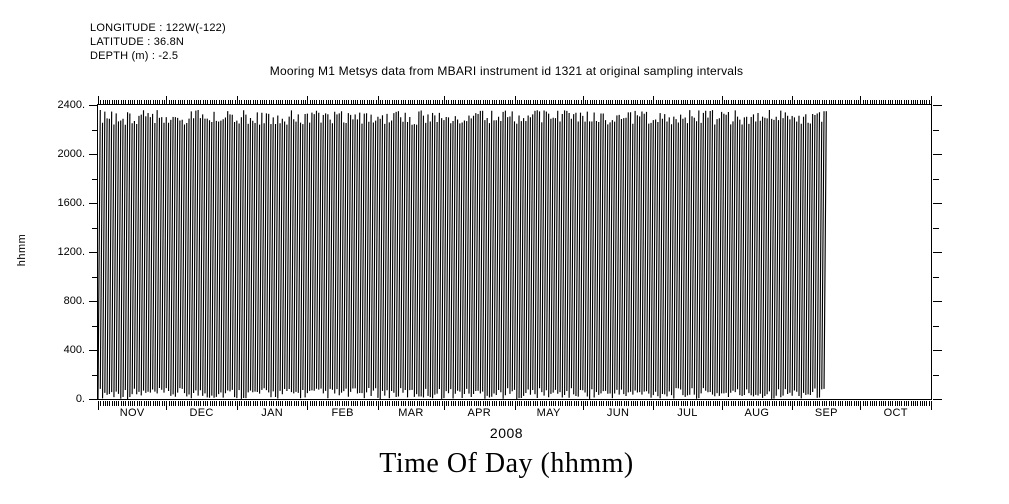 This screenshot has height=504, width=1009. Describe the element at coordinates (272, 413) in the screenshot. I see `x-tick-label-jan: JAN` at that location.